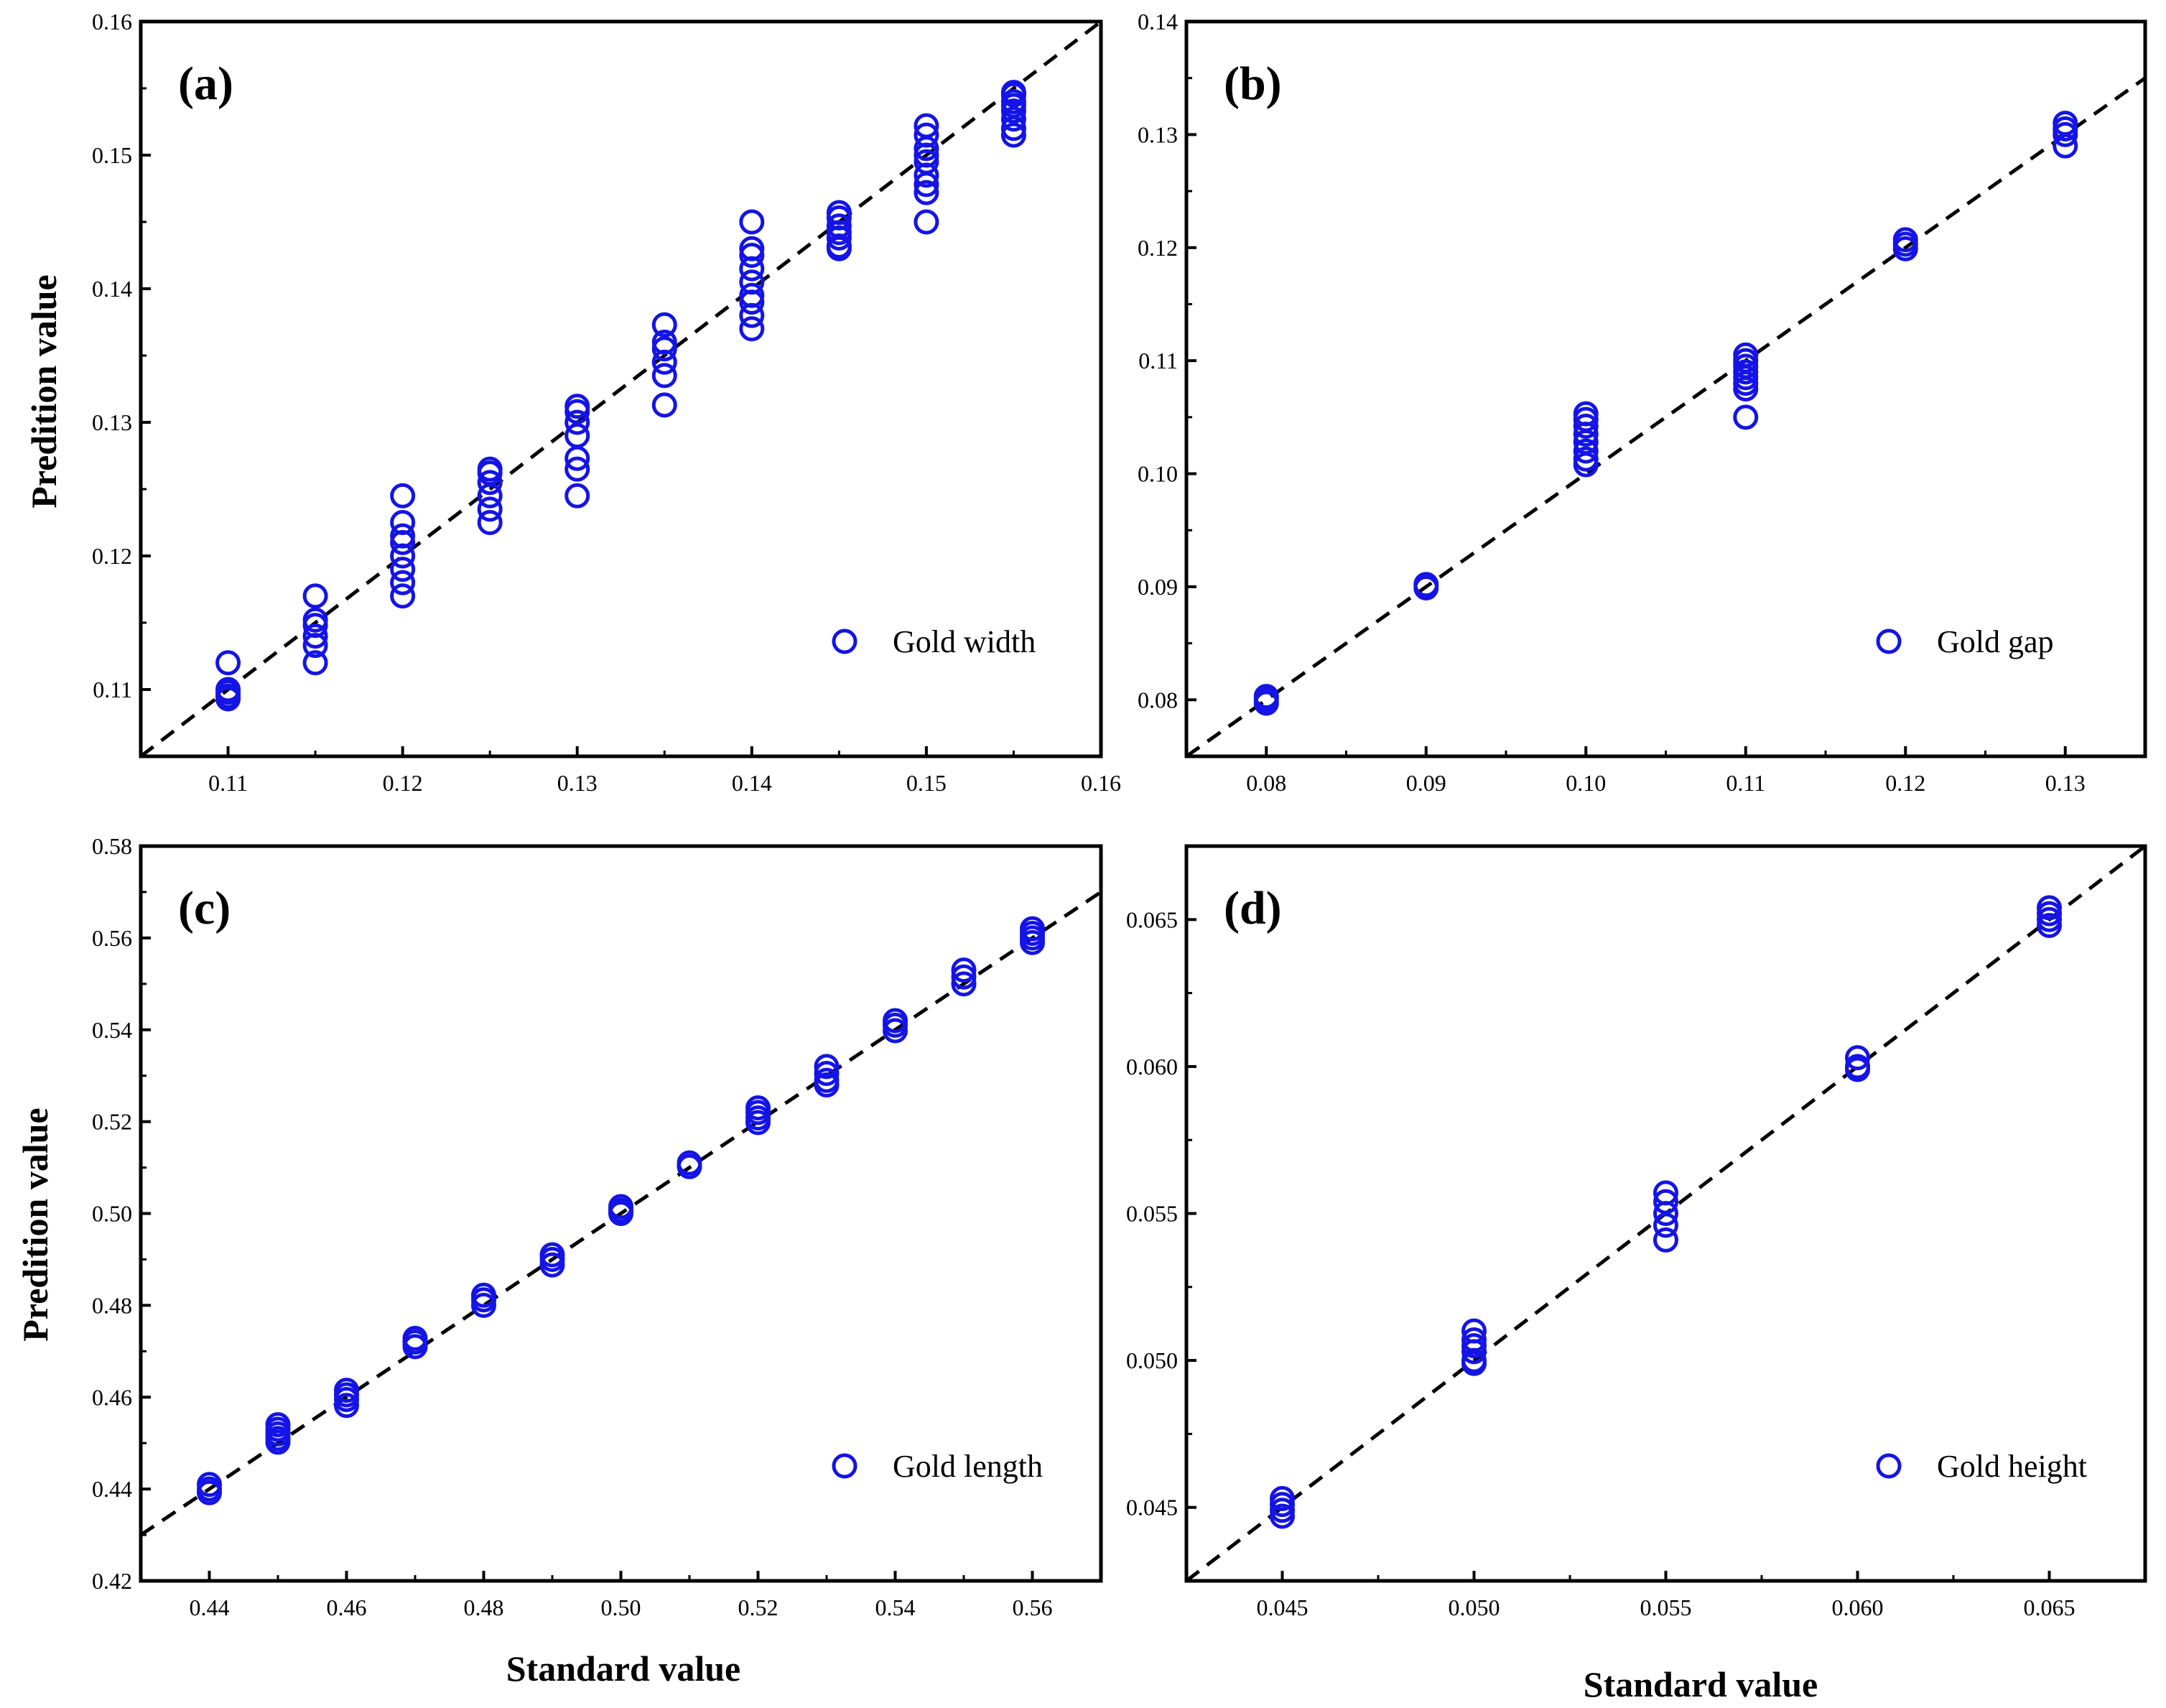 This screenshot has width=2166, height=1708. I want to click on x-tick-label: 0.10, so click(1586, 783).